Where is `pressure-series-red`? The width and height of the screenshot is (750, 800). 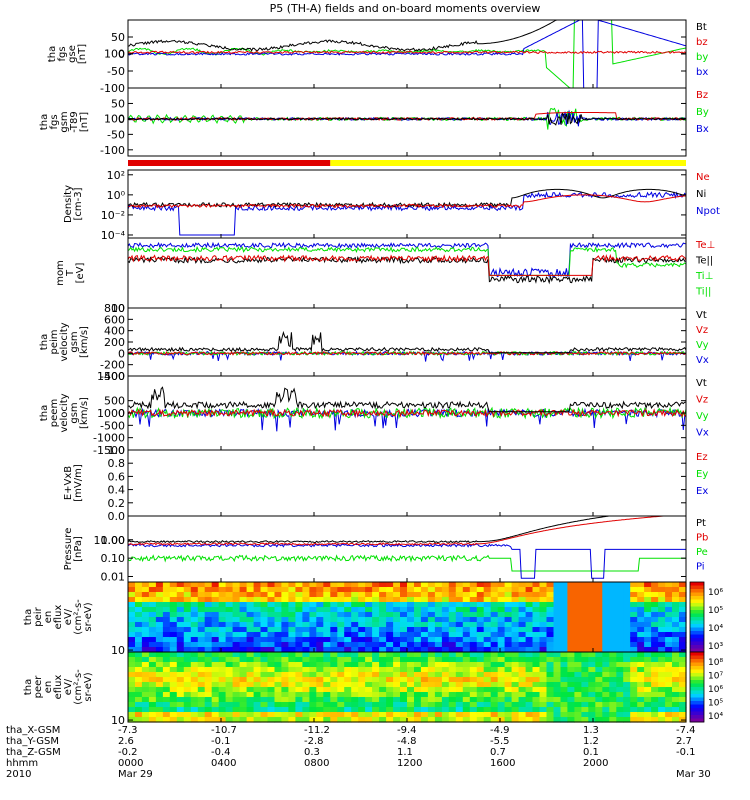 pressure-series-red is located at coordinates (407, 530).